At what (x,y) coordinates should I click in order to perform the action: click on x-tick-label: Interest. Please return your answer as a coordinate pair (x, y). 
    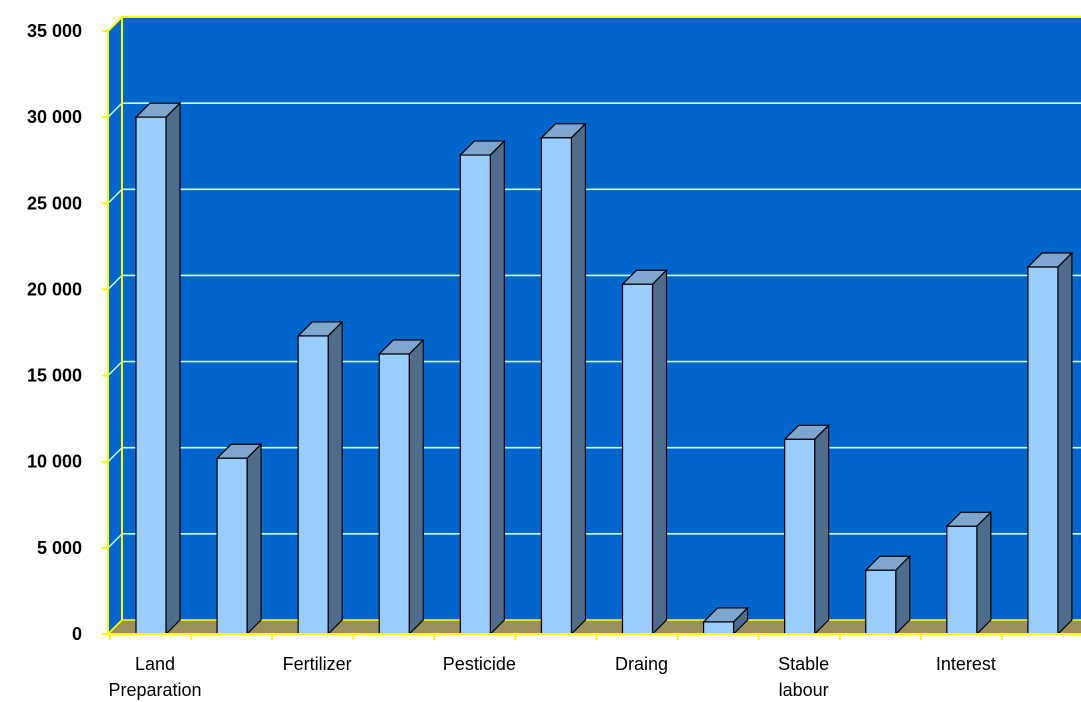
    Looking at the image, I should click on (966, 664).